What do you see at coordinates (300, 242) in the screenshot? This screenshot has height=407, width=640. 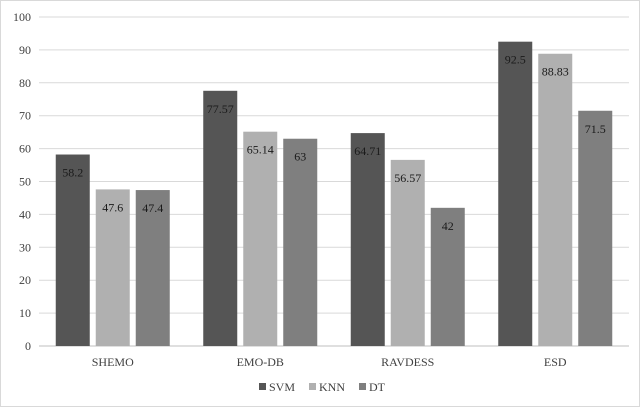 I see `bar-dt-emo-db` at bounding box center [300, 242].